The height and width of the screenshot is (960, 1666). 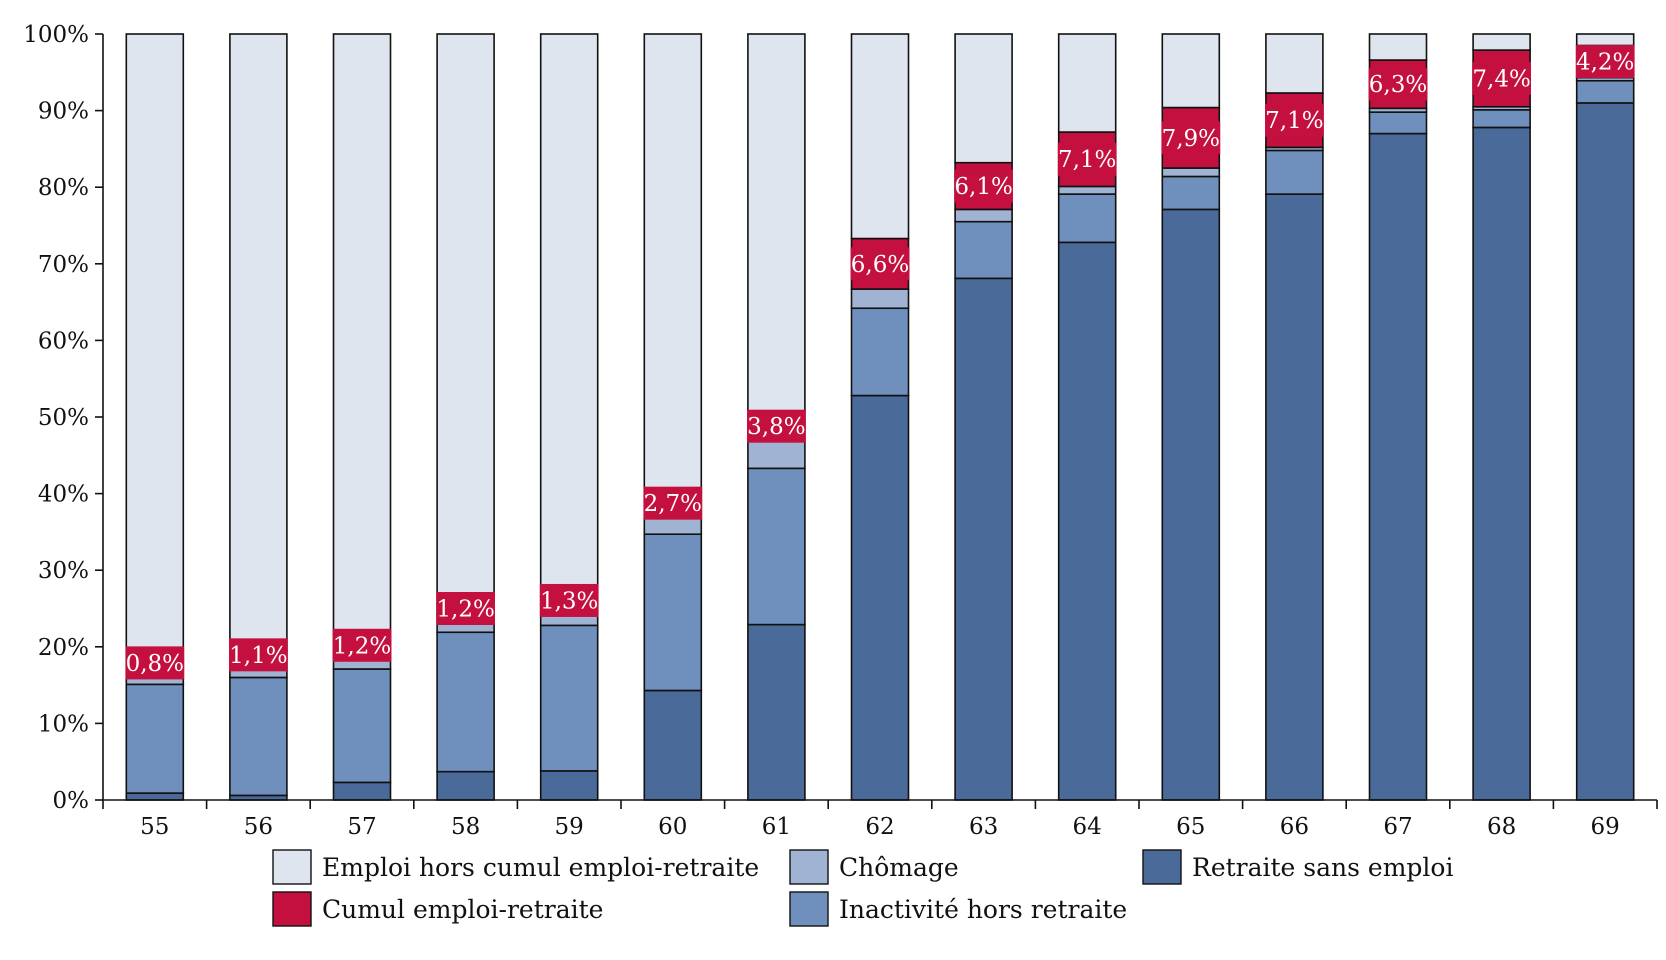 I want to click on x-tick-label-56: 56, so click(x=258, y=827).